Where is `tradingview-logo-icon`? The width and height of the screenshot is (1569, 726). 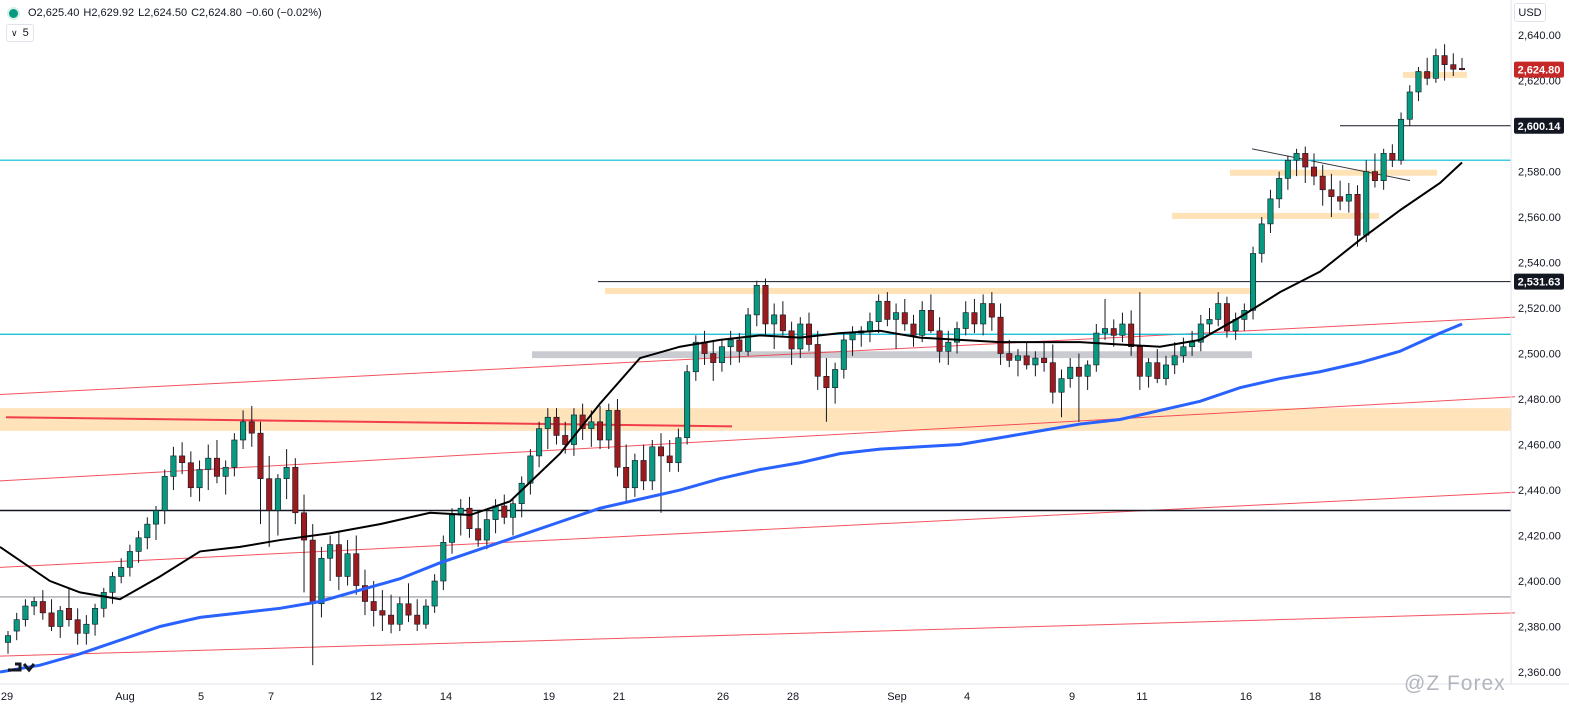 tradingview-logo-icon is located at coordinates (22, 667).